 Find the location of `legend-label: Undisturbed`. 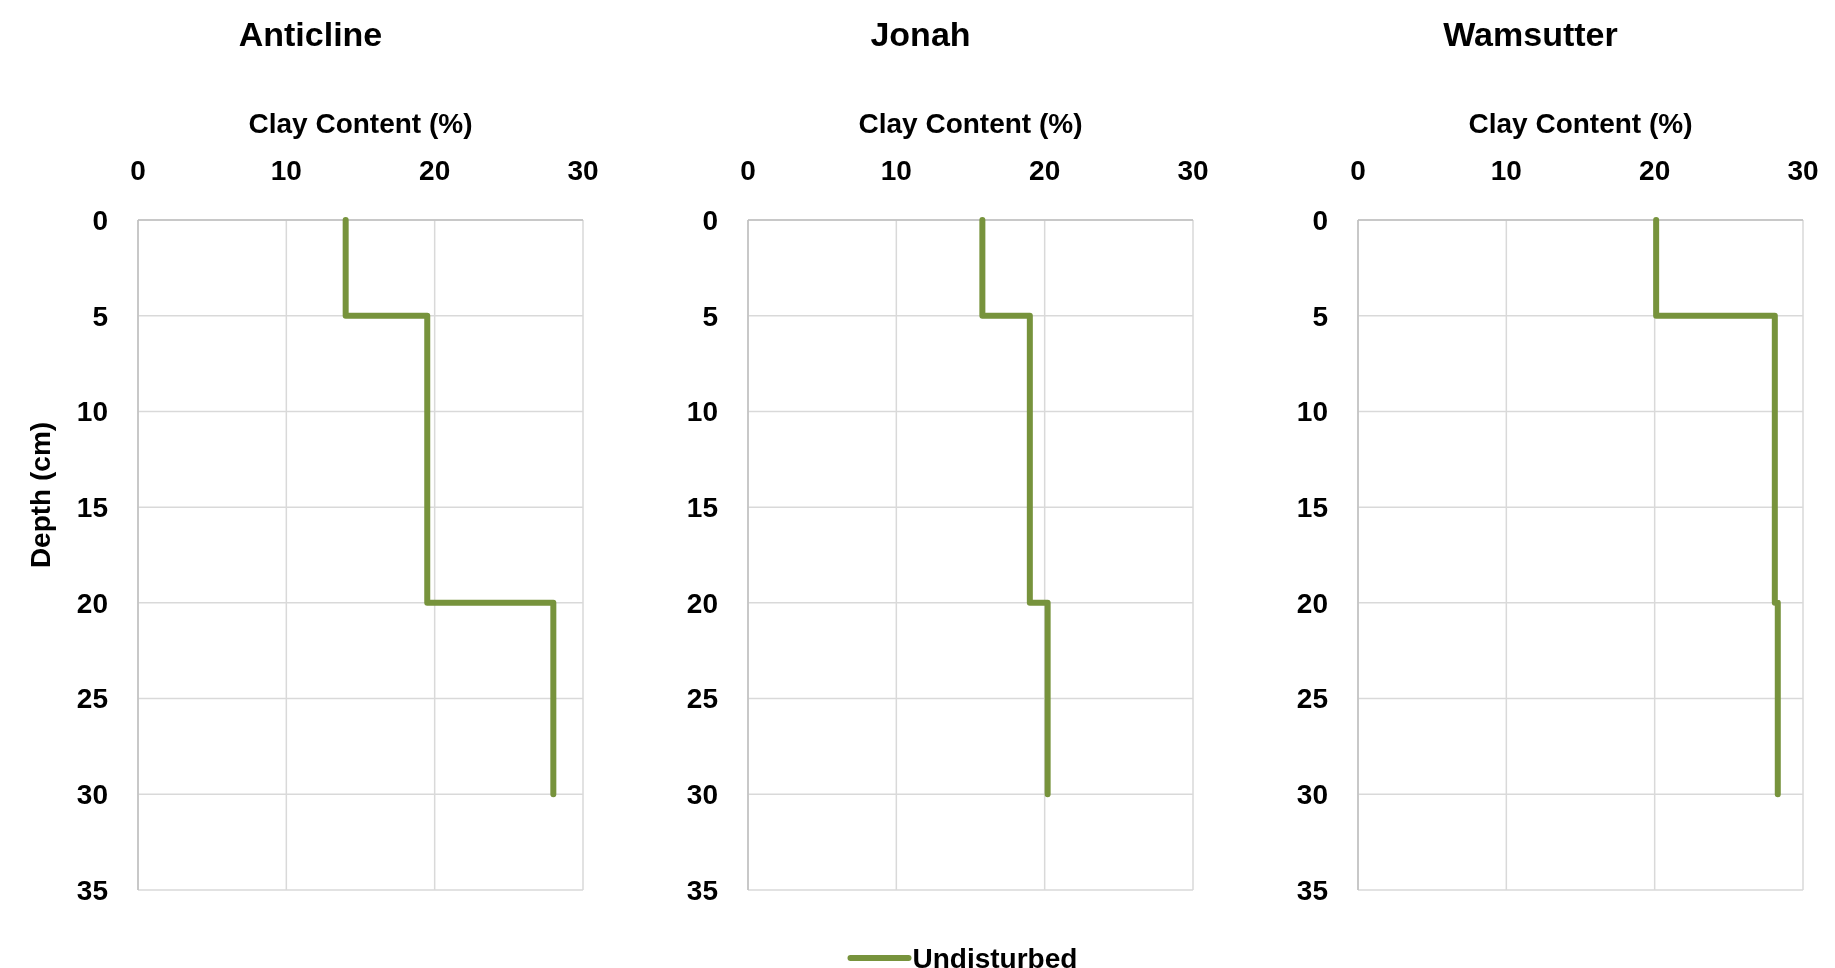

legend-label: Undisturbed is located at coordinates (995, 955).